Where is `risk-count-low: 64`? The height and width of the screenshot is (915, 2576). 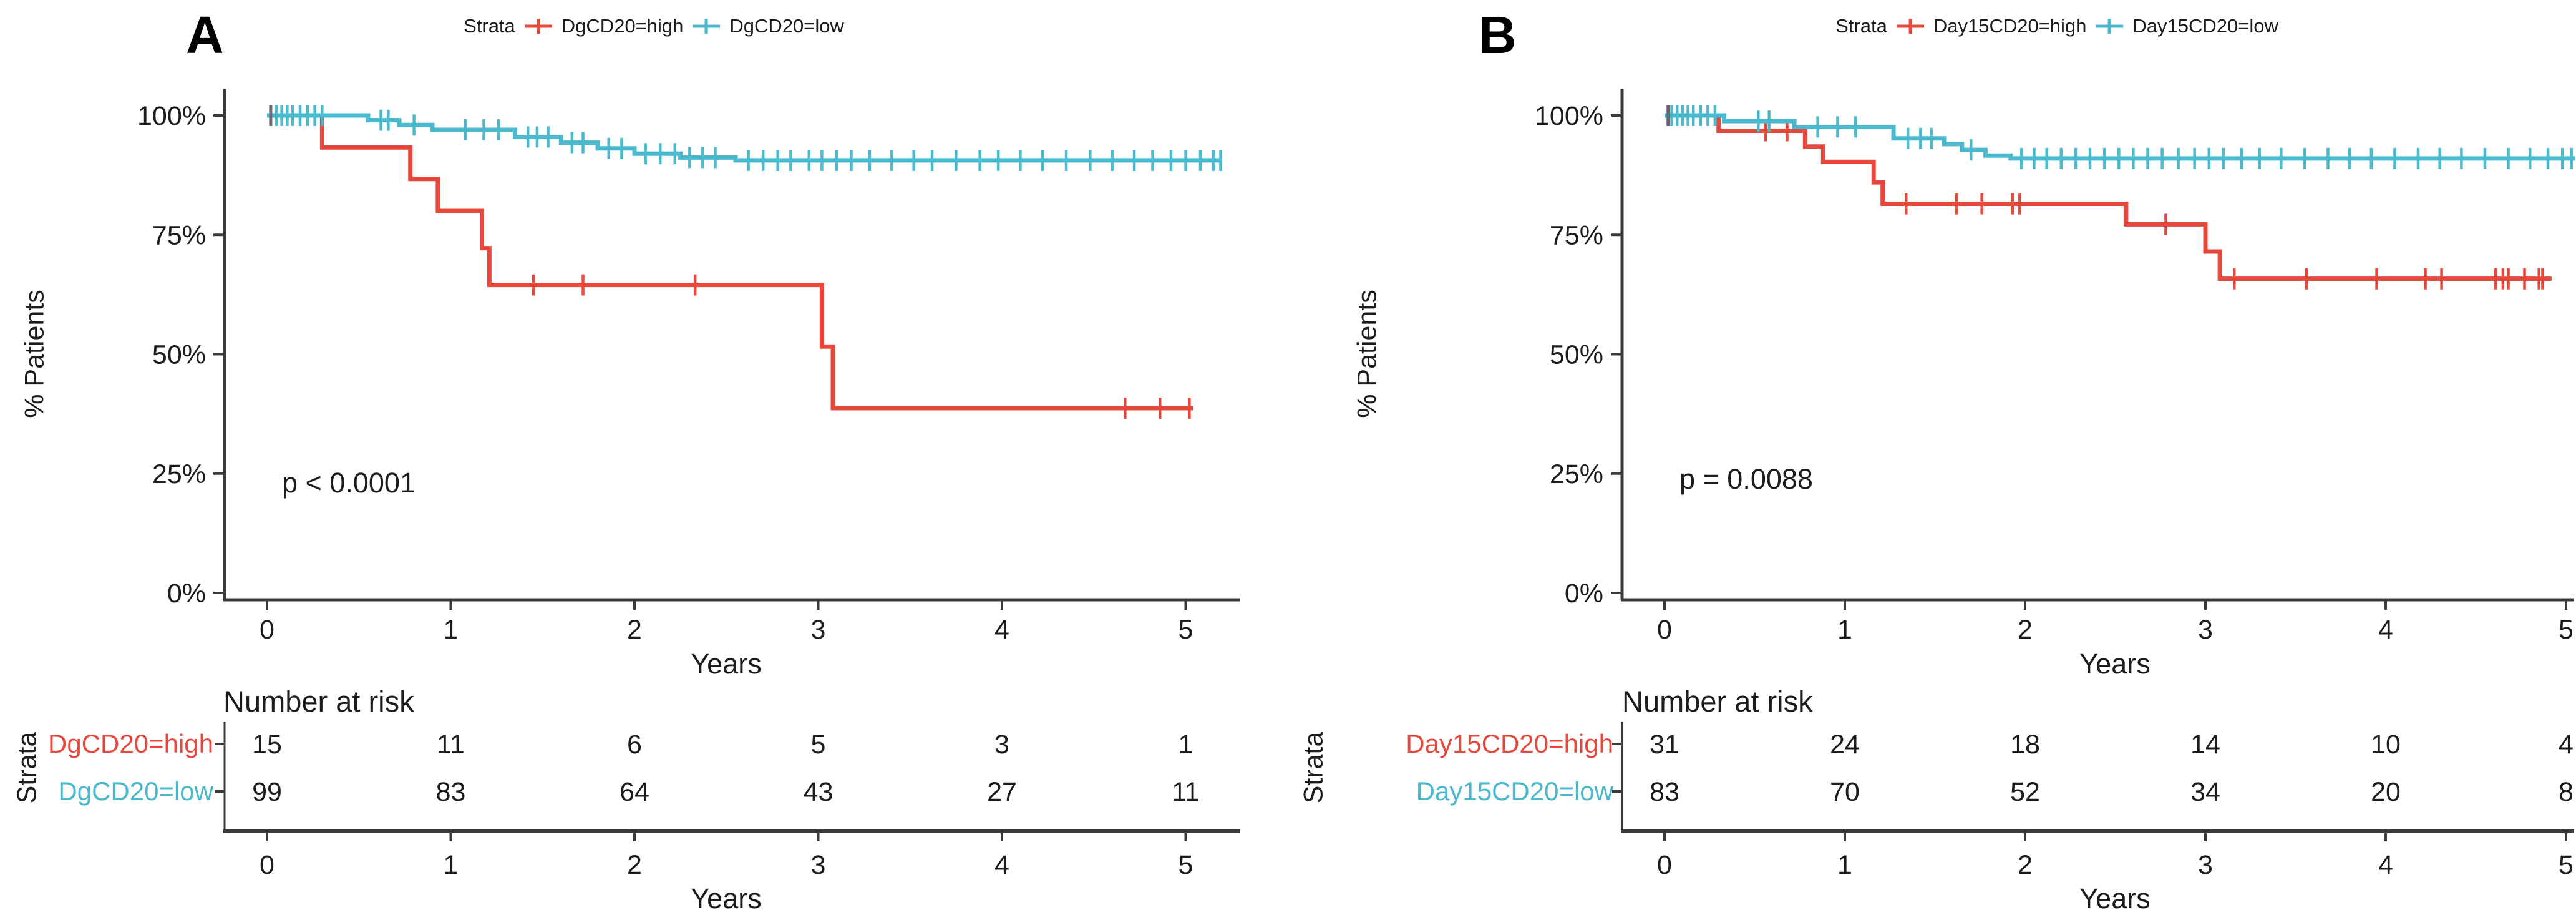 risk-count-low: 64 is located at coordinates (634, 792).